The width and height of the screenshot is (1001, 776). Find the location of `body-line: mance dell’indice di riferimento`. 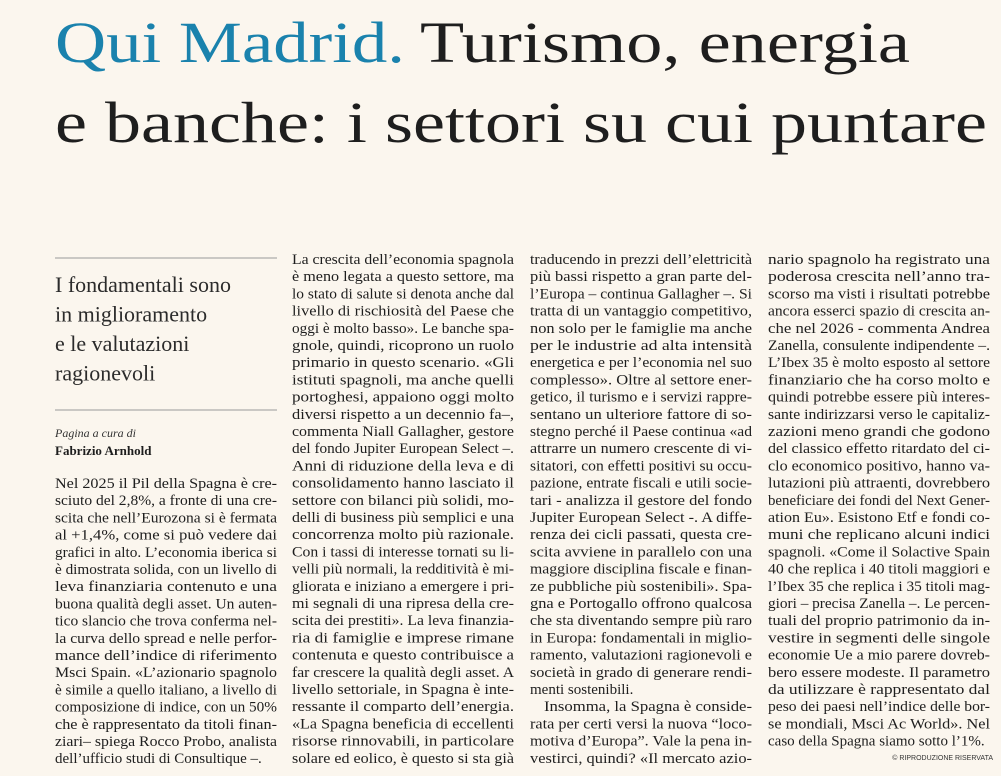

body-line: mance dell’indice di riferimento is located at coordinates (166, 656).